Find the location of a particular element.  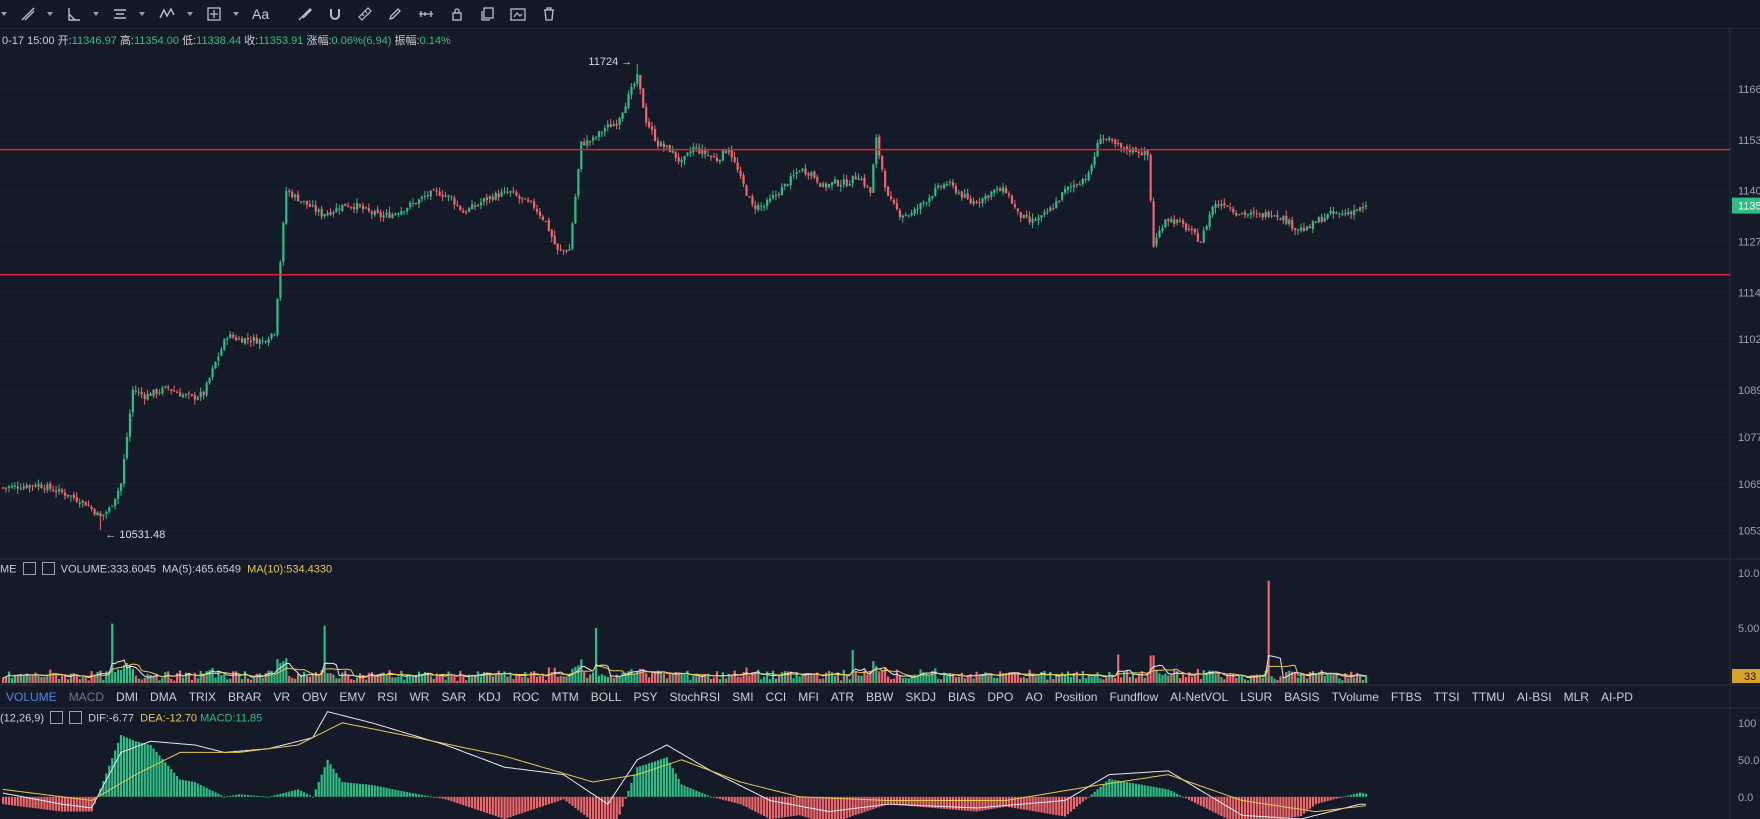

indicator-tab-wr: WR is located at coordinates (419, 697).